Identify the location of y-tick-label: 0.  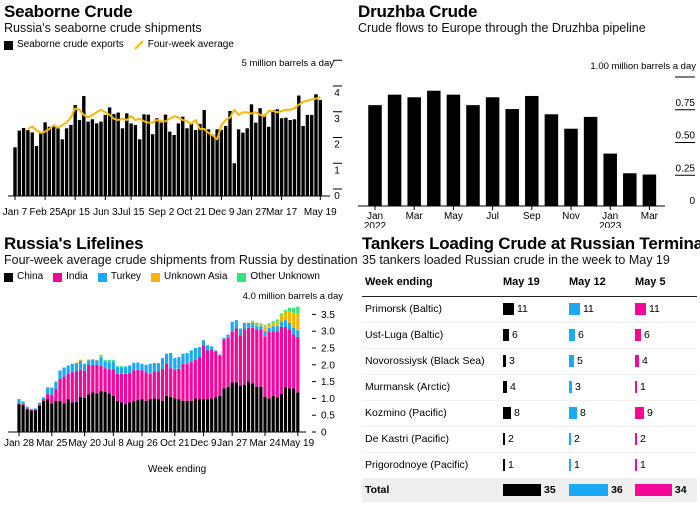
(337, 196).